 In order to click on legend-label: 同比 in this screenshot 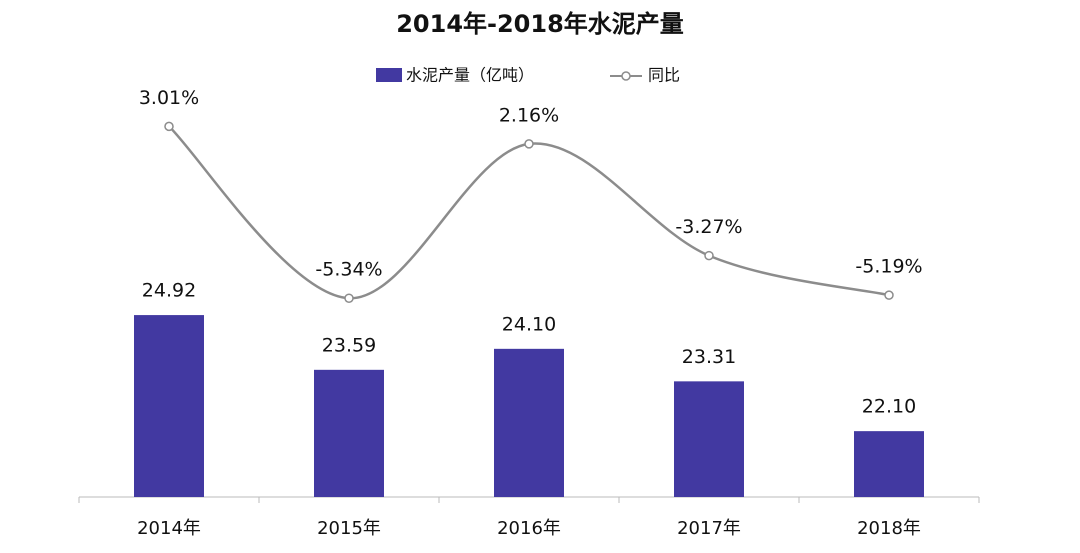, I will do `click(664, 75)`.